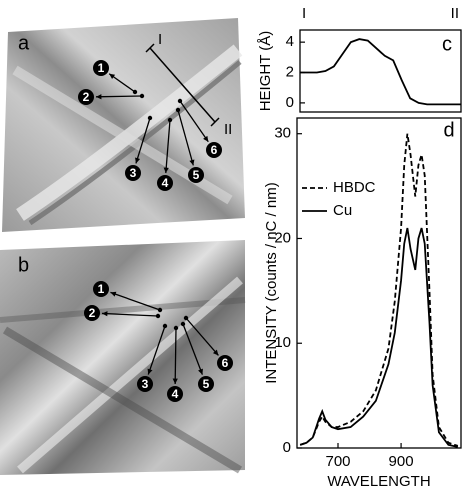 The image size is (462, 493). What do you see at coordinates (378, 481) in the screenshot?
I see `x-axis-label: WAVELENGTH` at bounding box center [378, 481].